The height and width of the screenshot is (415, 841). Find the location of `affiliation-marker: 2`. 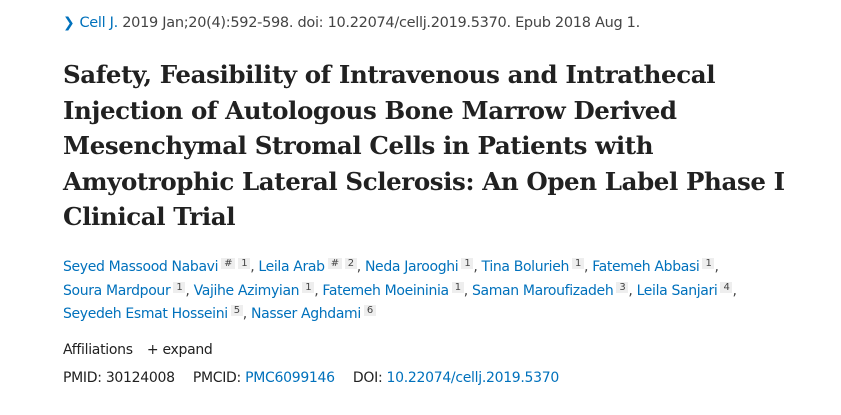

affiliation-marker: 2 is located at coordinates (350, 263).